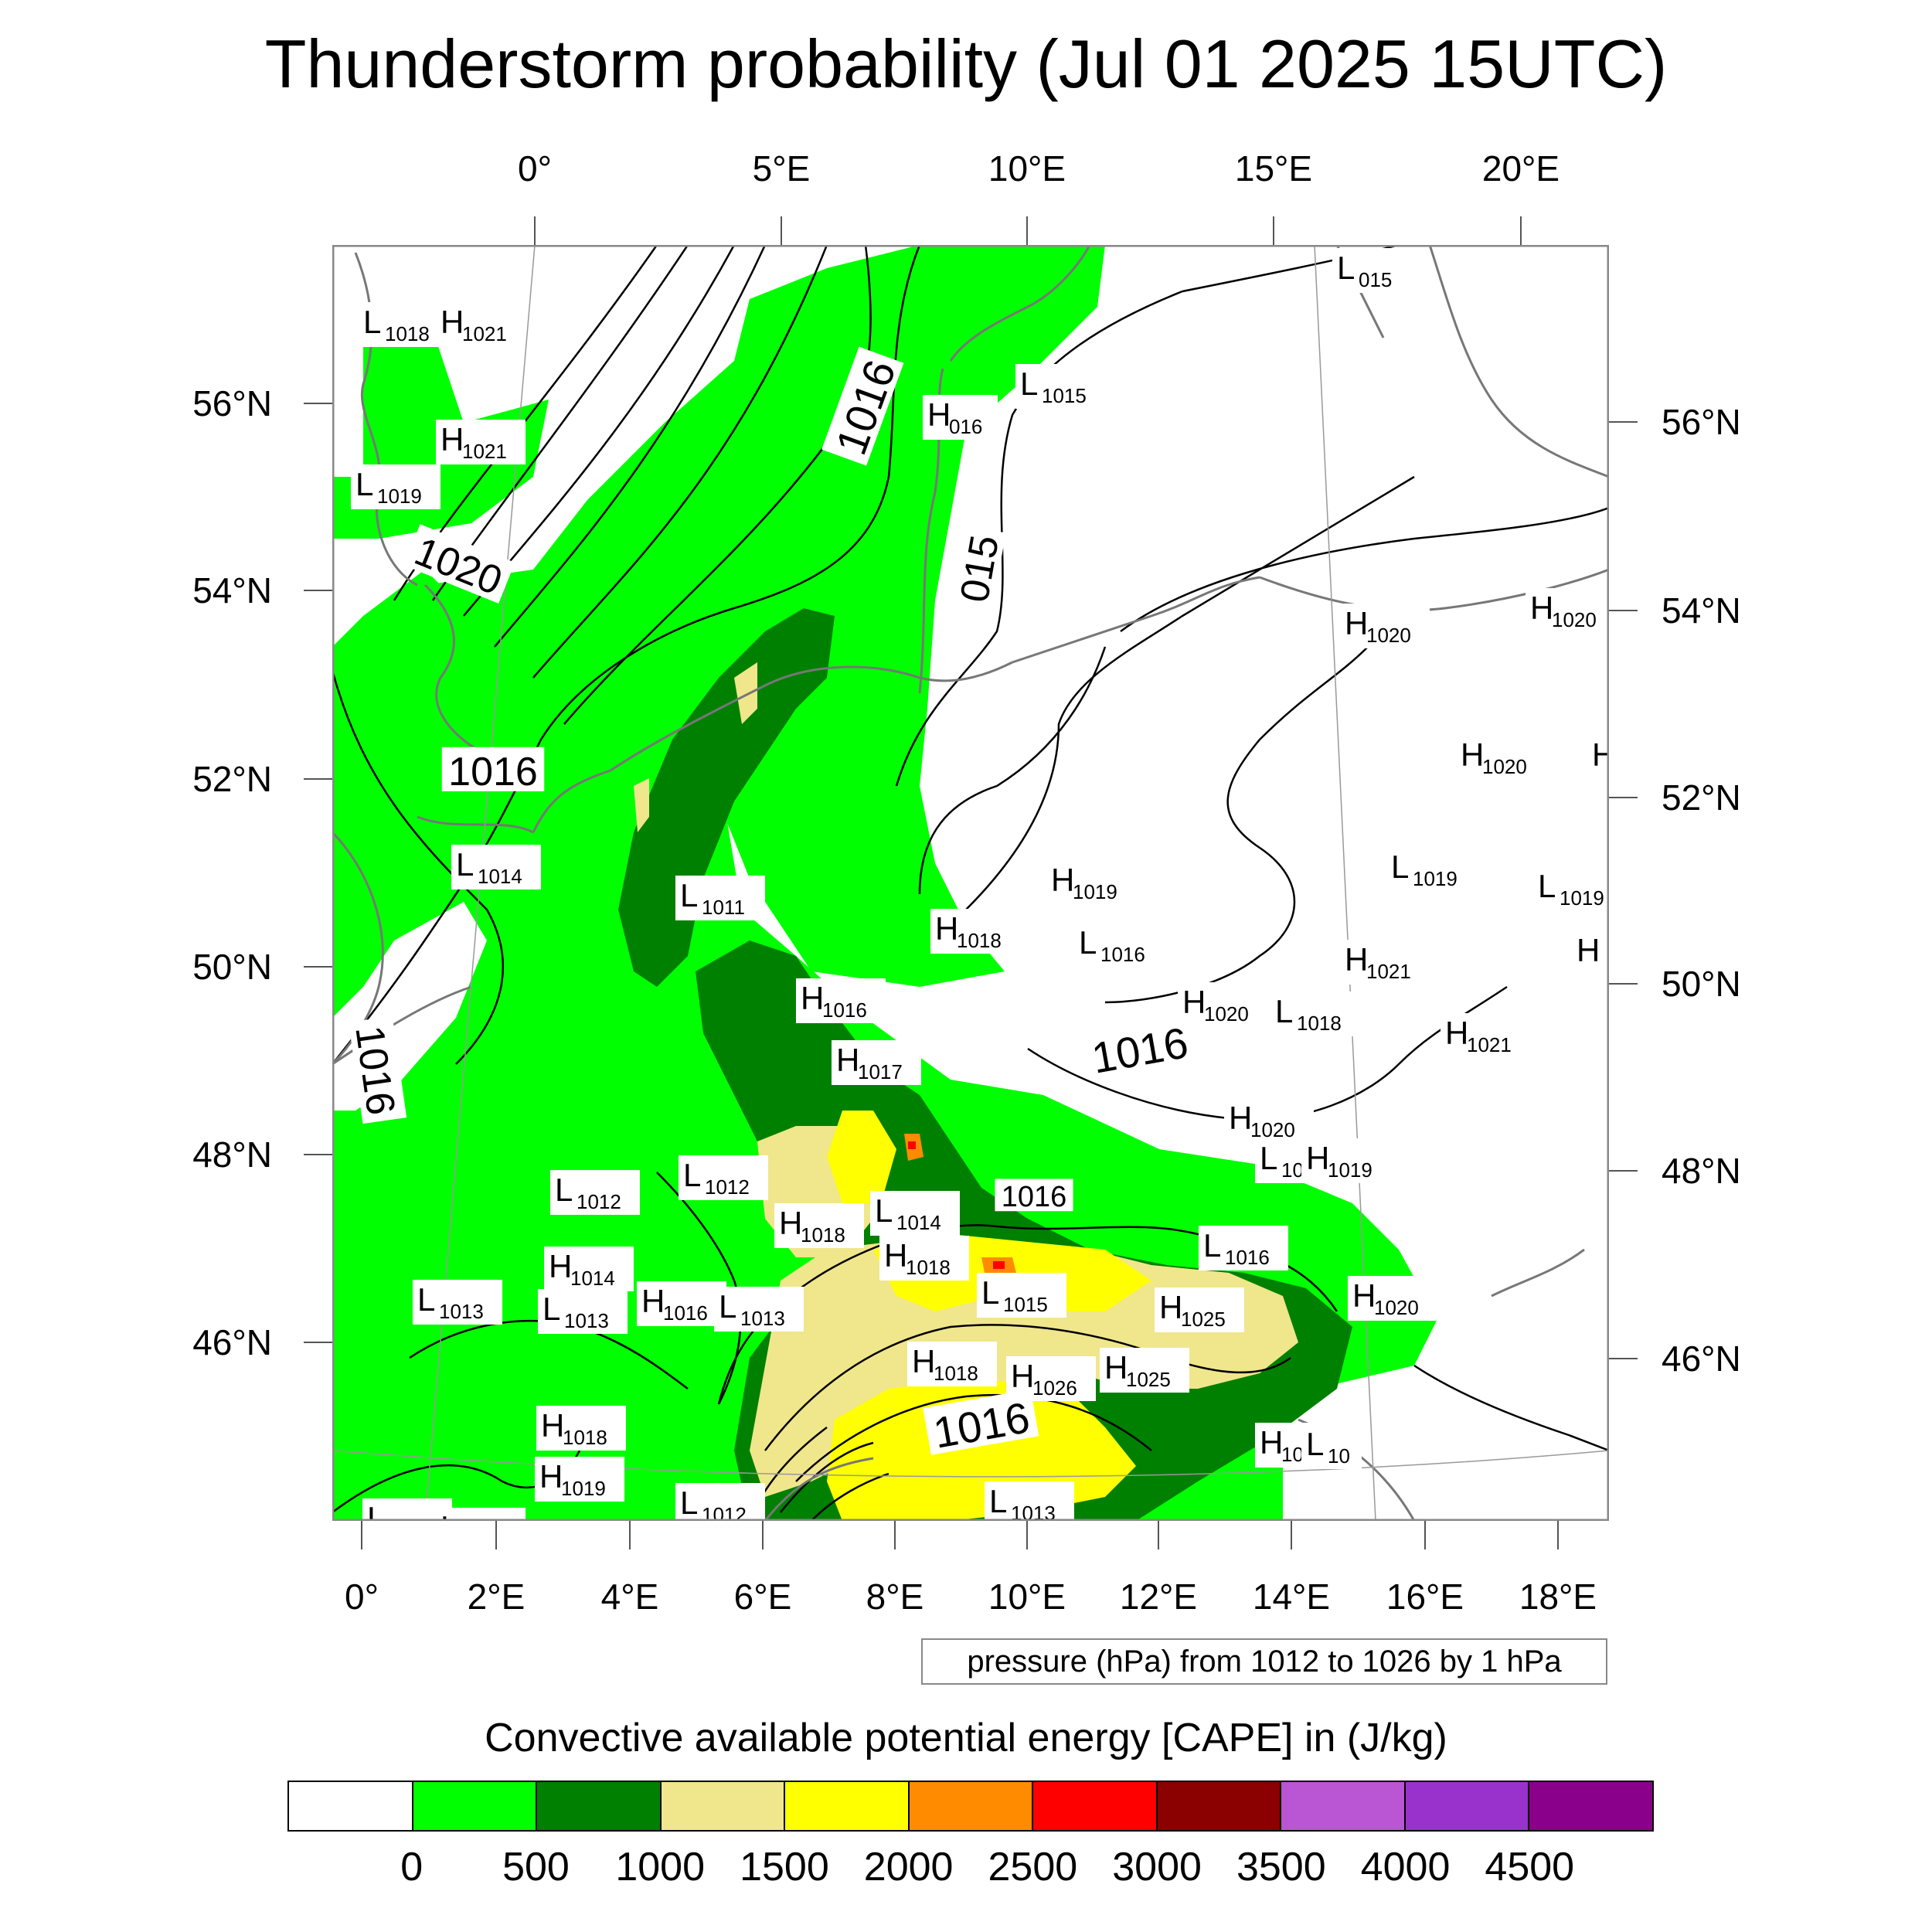 Image resolution: width=1932 pixels, height=1932 pixels. Describe the element at coordinates (1701, 610) in the screenshot. I see `right-axis-label: 54°N` at that location.